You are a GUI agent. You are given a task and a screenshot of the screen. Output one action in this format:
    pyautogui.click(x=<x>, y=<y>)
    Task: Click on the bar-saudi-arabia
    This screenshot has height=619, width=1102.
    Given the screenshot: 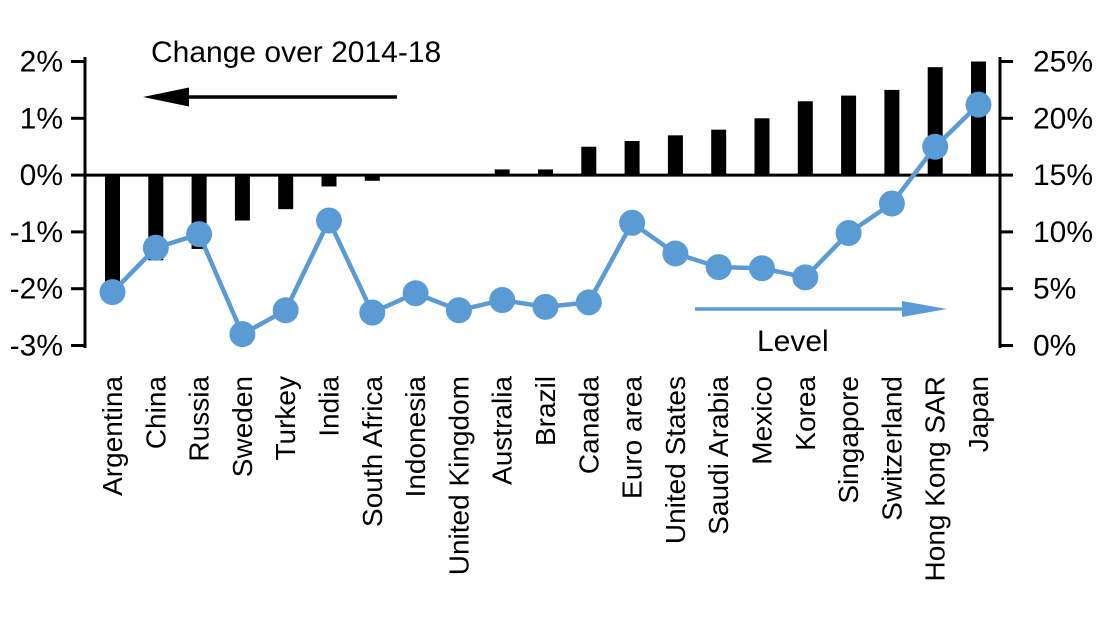 What is the action you would take?
    pyautogui.click(x=719, y=152)
    